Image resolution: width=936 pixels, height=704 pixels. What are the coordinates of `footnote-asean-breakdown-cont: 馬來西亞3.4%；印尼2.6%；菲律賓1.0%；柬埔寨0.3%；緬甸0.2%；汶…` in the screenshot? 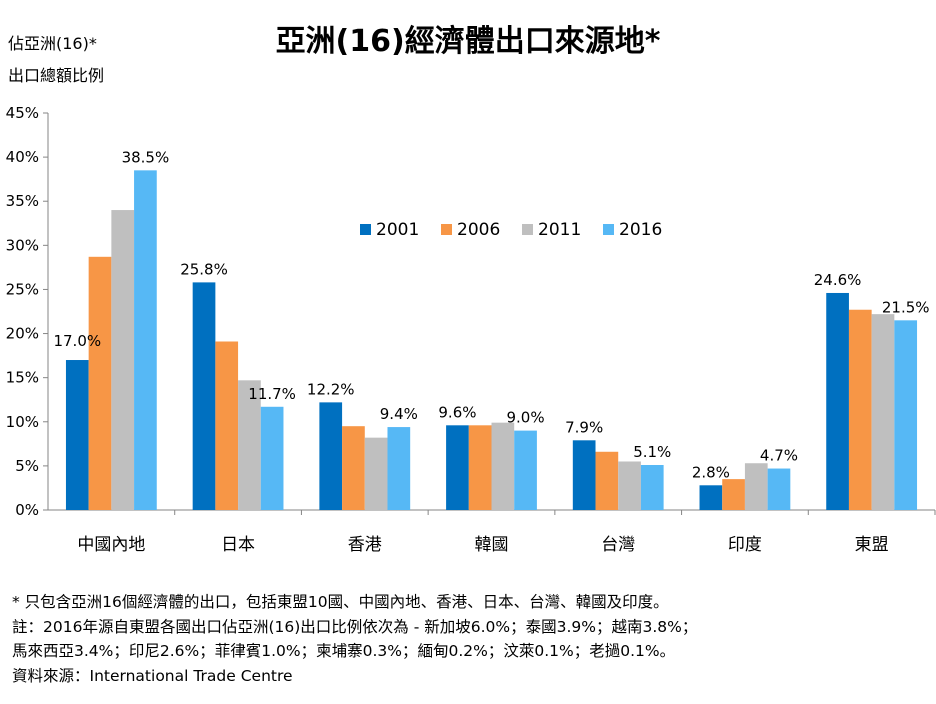 It's located at (344, 651).